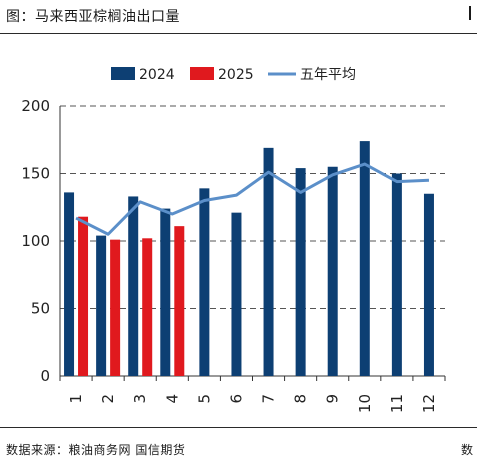 The image size is (477, 465). I want to click on x-tick-label: 11, so click(397, 403).